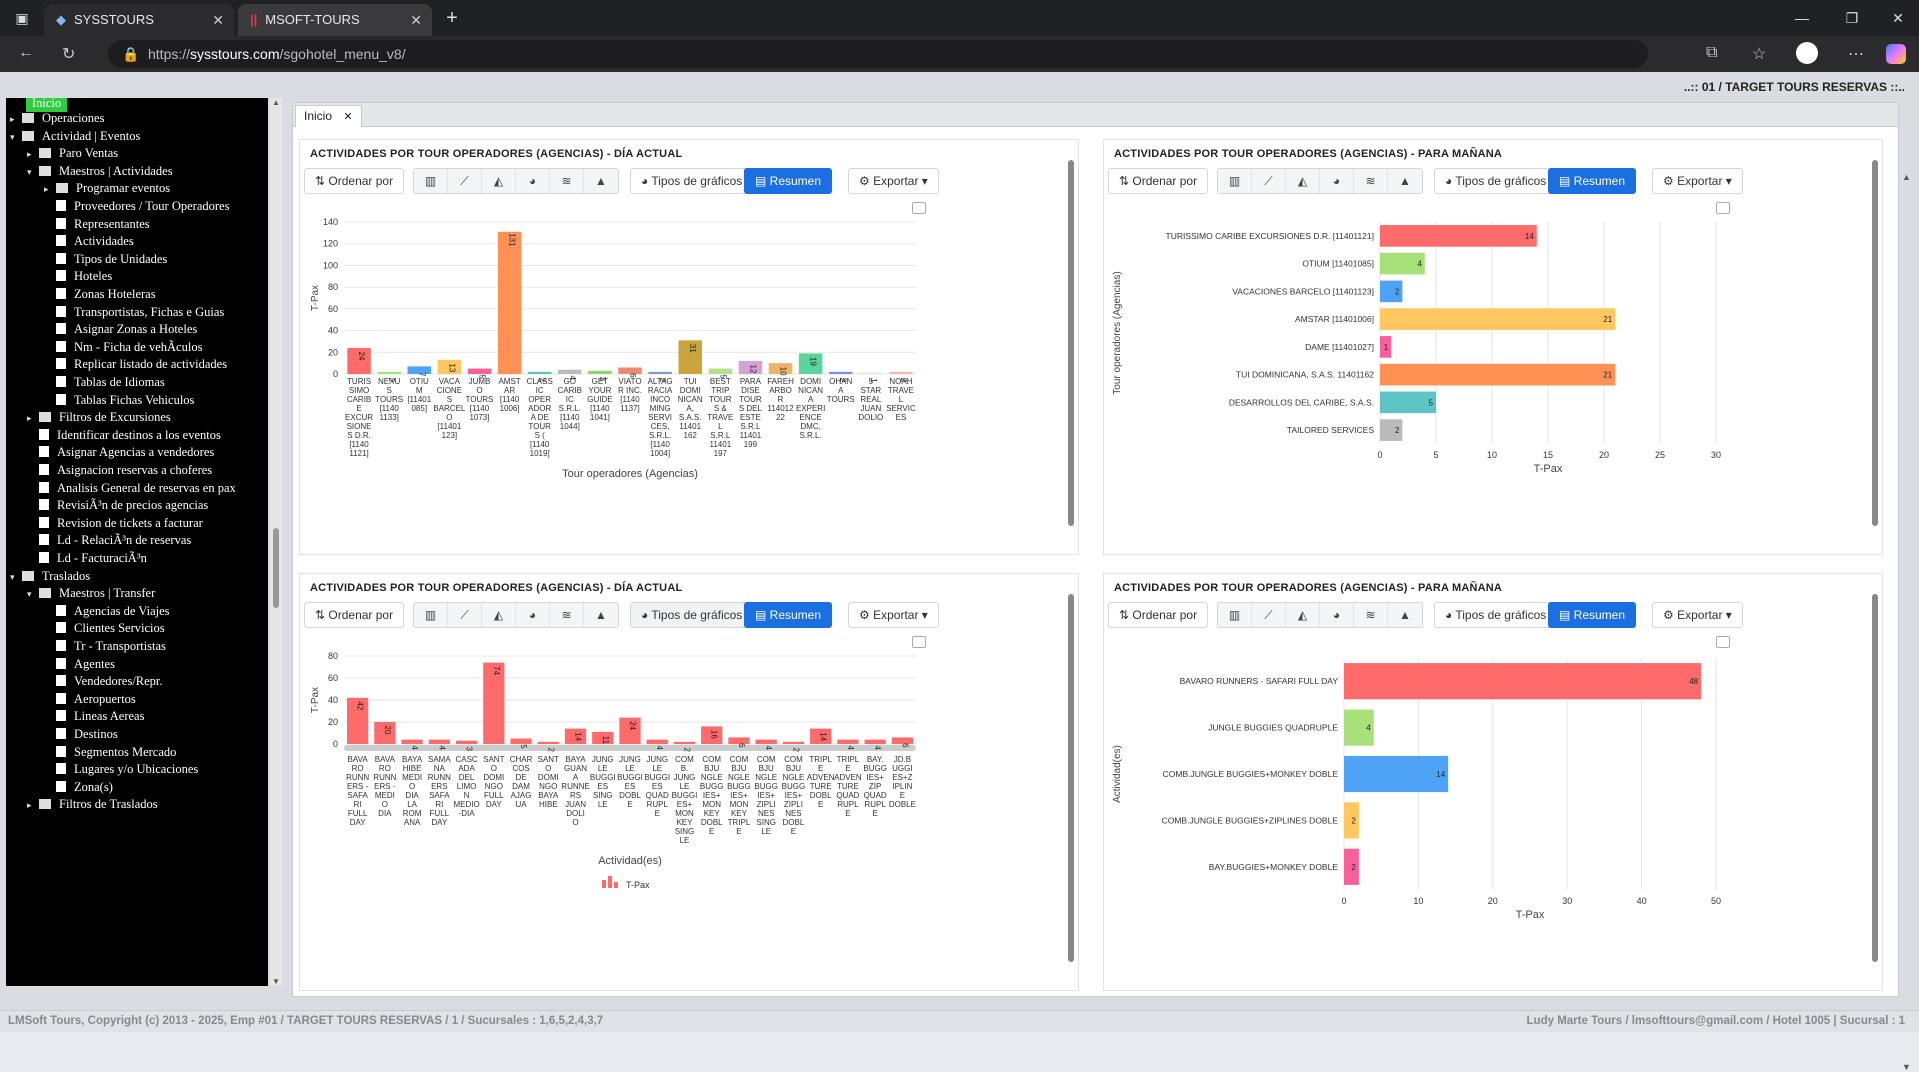  I want to click on sidebar-item: ▾ Maestros | Transfer, so click(91, 593).